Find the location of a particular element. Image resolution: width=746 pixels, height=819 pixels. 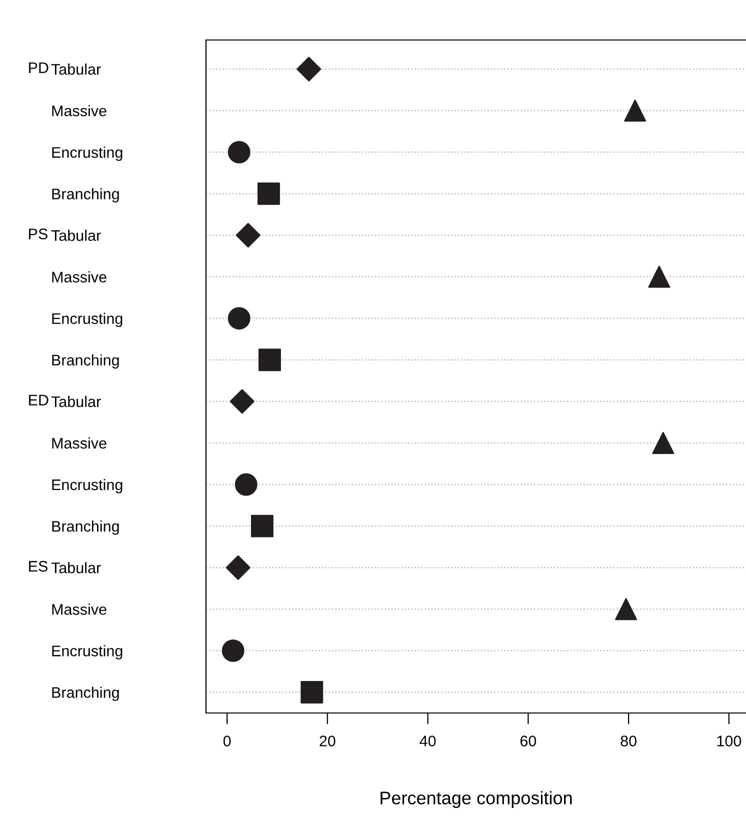

x-tick-label: 60 is located at coordinates (528, 741).